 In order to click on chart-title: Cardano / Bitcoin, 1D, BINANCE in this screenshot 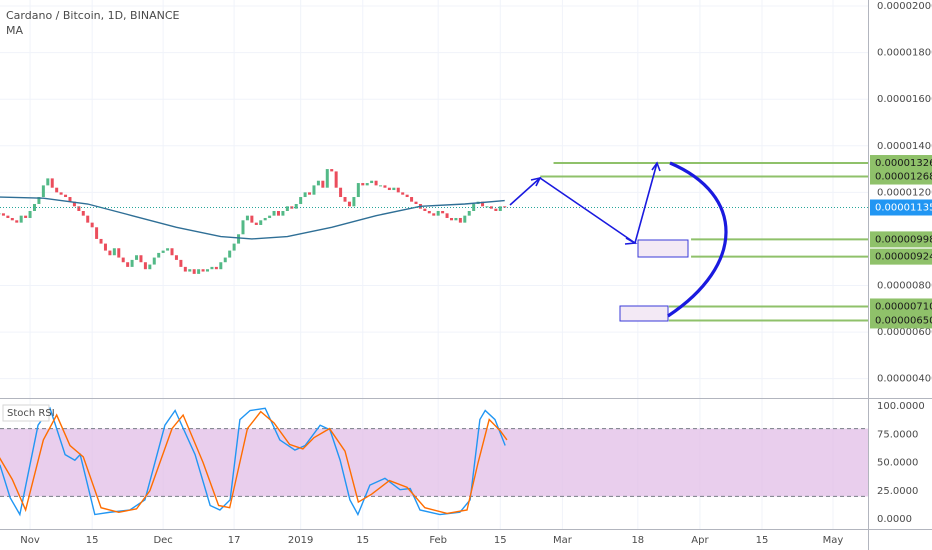, I will do `click(93, 15)`.